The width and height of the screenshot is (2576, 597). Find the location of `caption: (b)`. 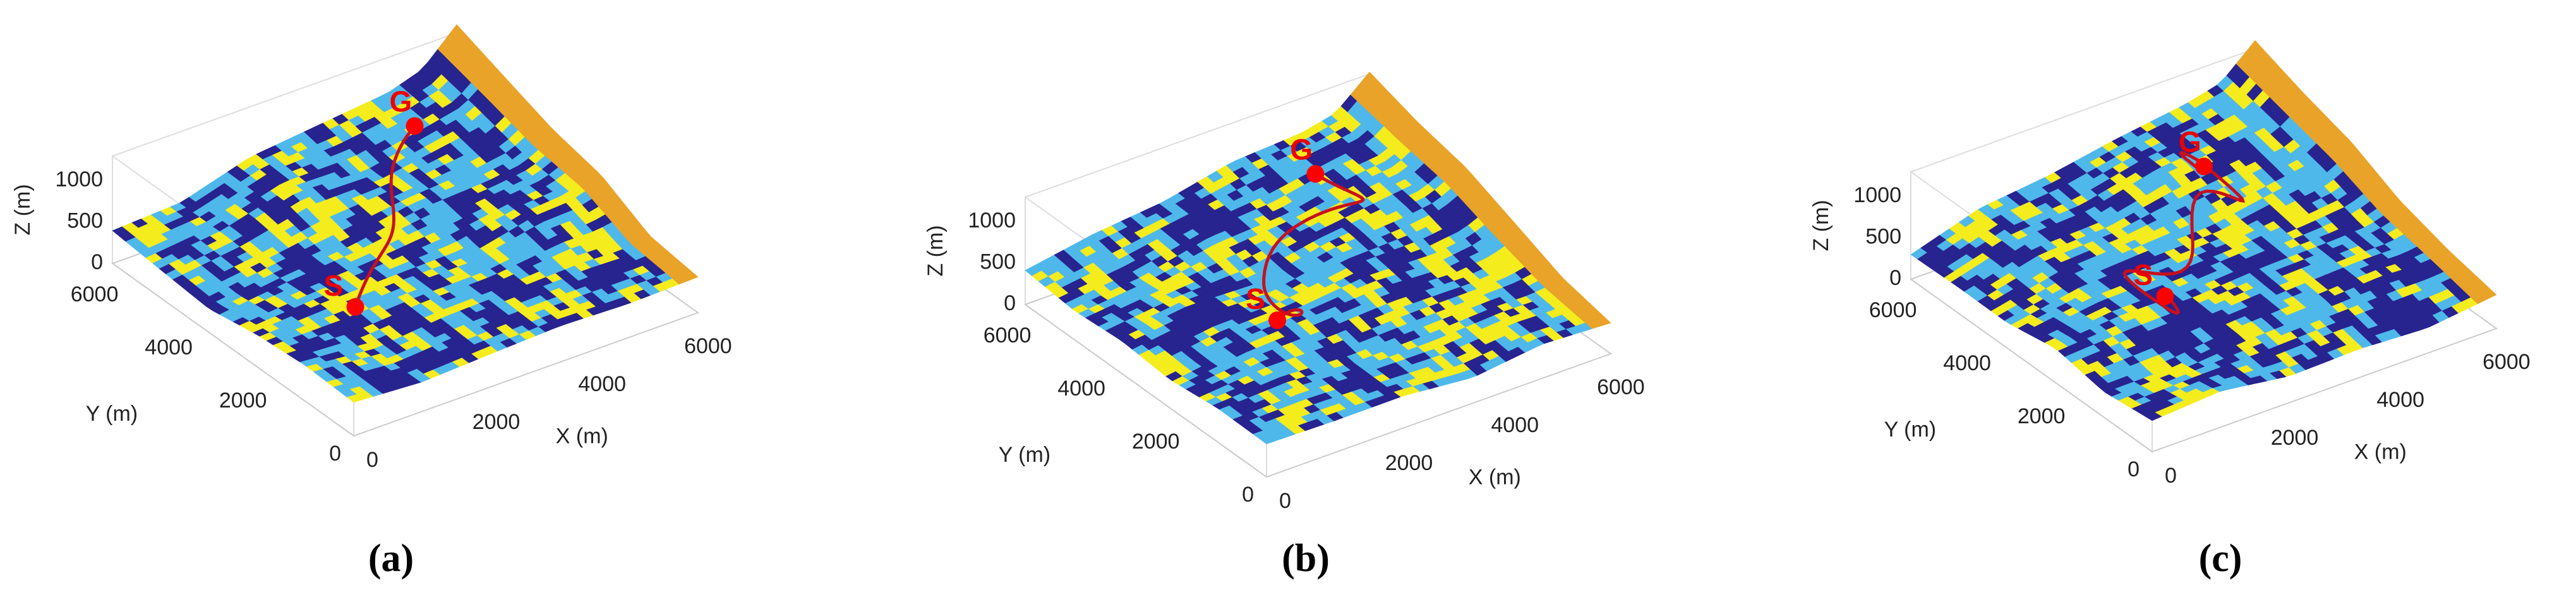

caption: (b) is located at coordinates (1306, 558).